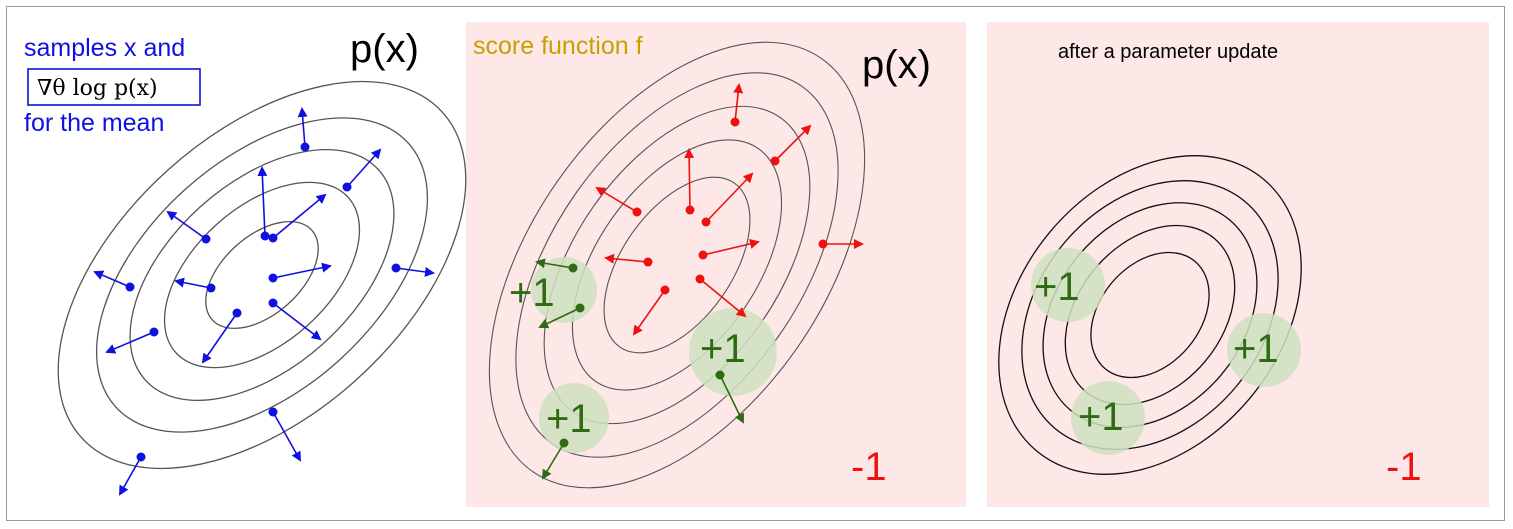  What do you see at coordinates (569, 419) in the screenshot?
I see `panel2-plus-label-3: +1` at bounding box center [569, 419].